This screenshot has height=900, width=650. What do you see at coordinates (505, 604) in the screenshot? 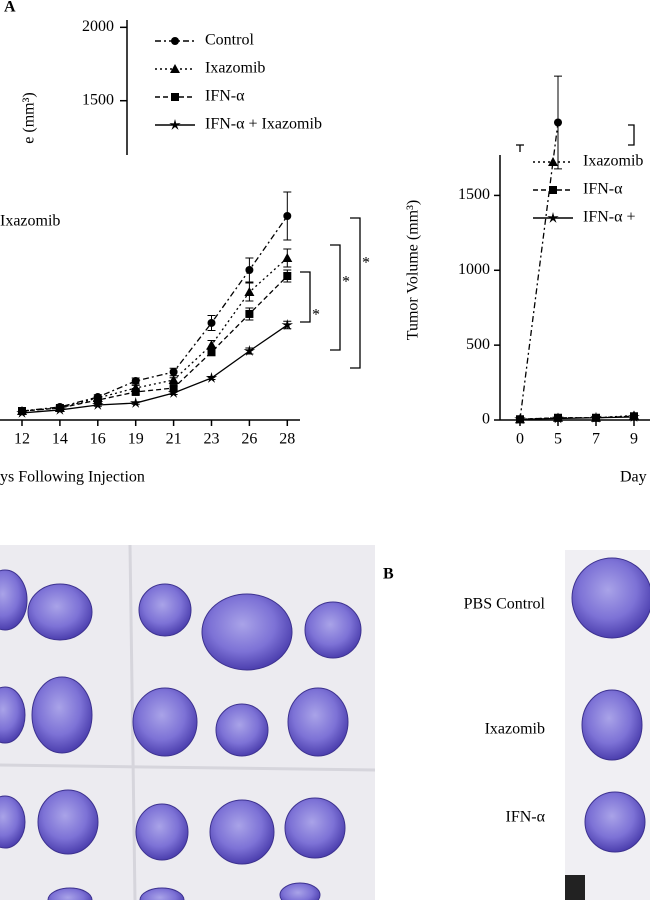
I see `row-label: PBS Control` at bounding box center [505, 604].